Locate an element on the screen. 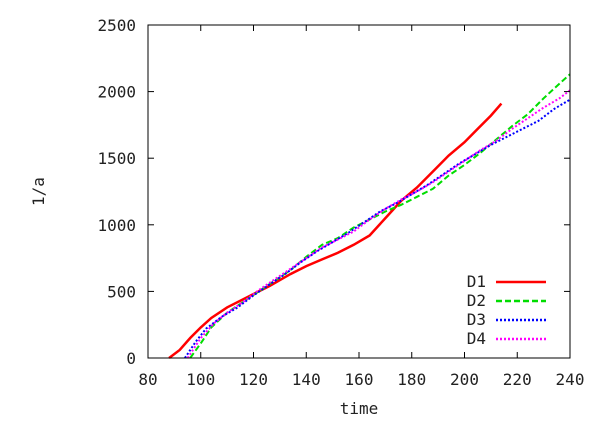 The image size is (600, 421). x-axis-label: time is located at coordinates (359, 408).